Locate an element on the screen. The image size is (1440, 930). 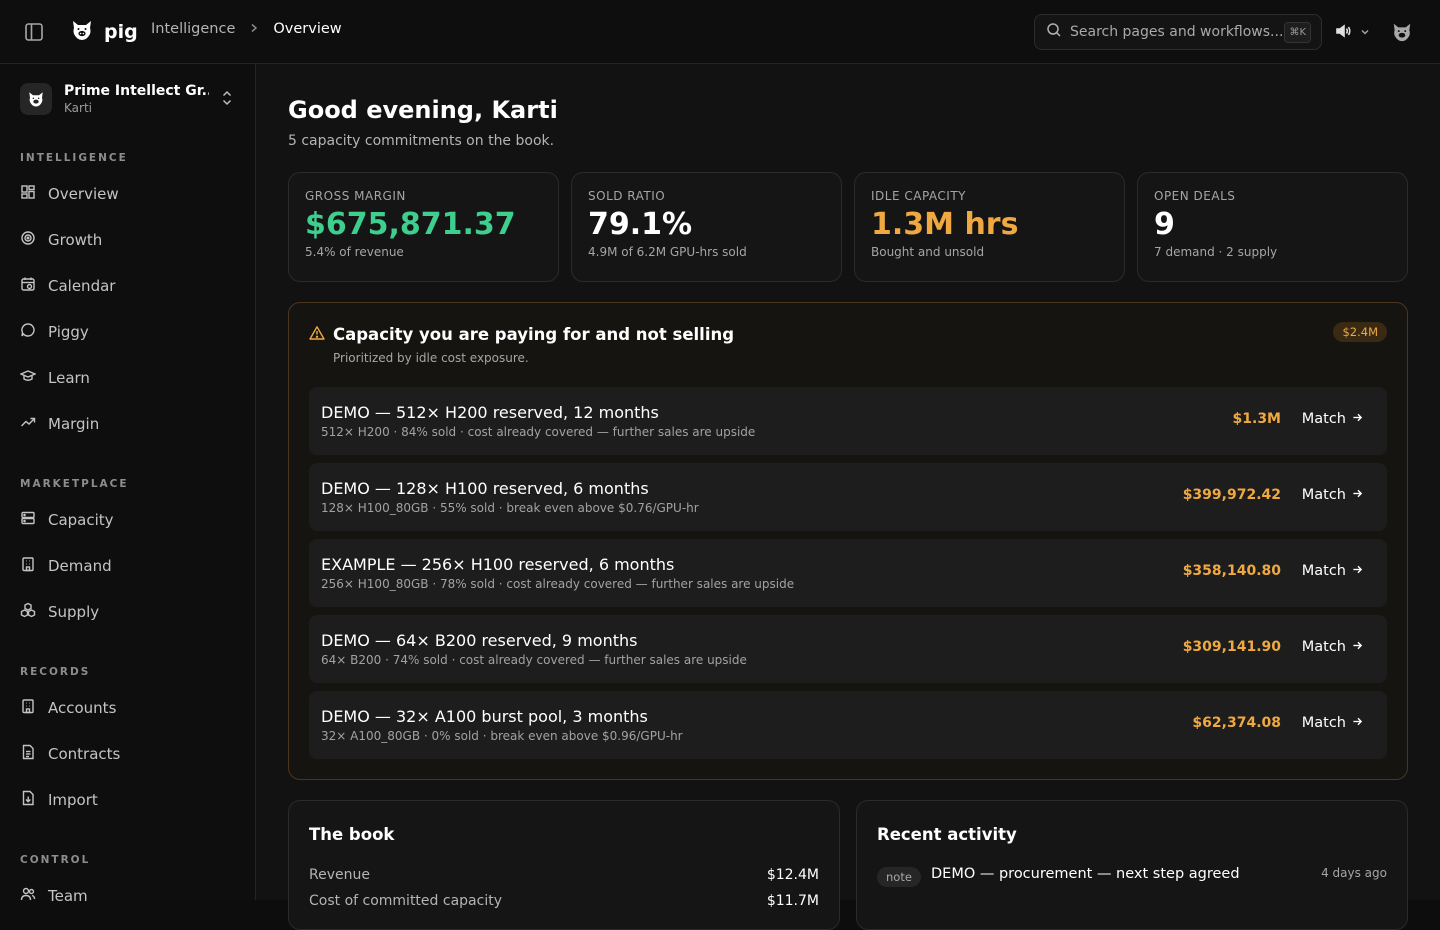
server-icon is located at coordinates (28, 520).